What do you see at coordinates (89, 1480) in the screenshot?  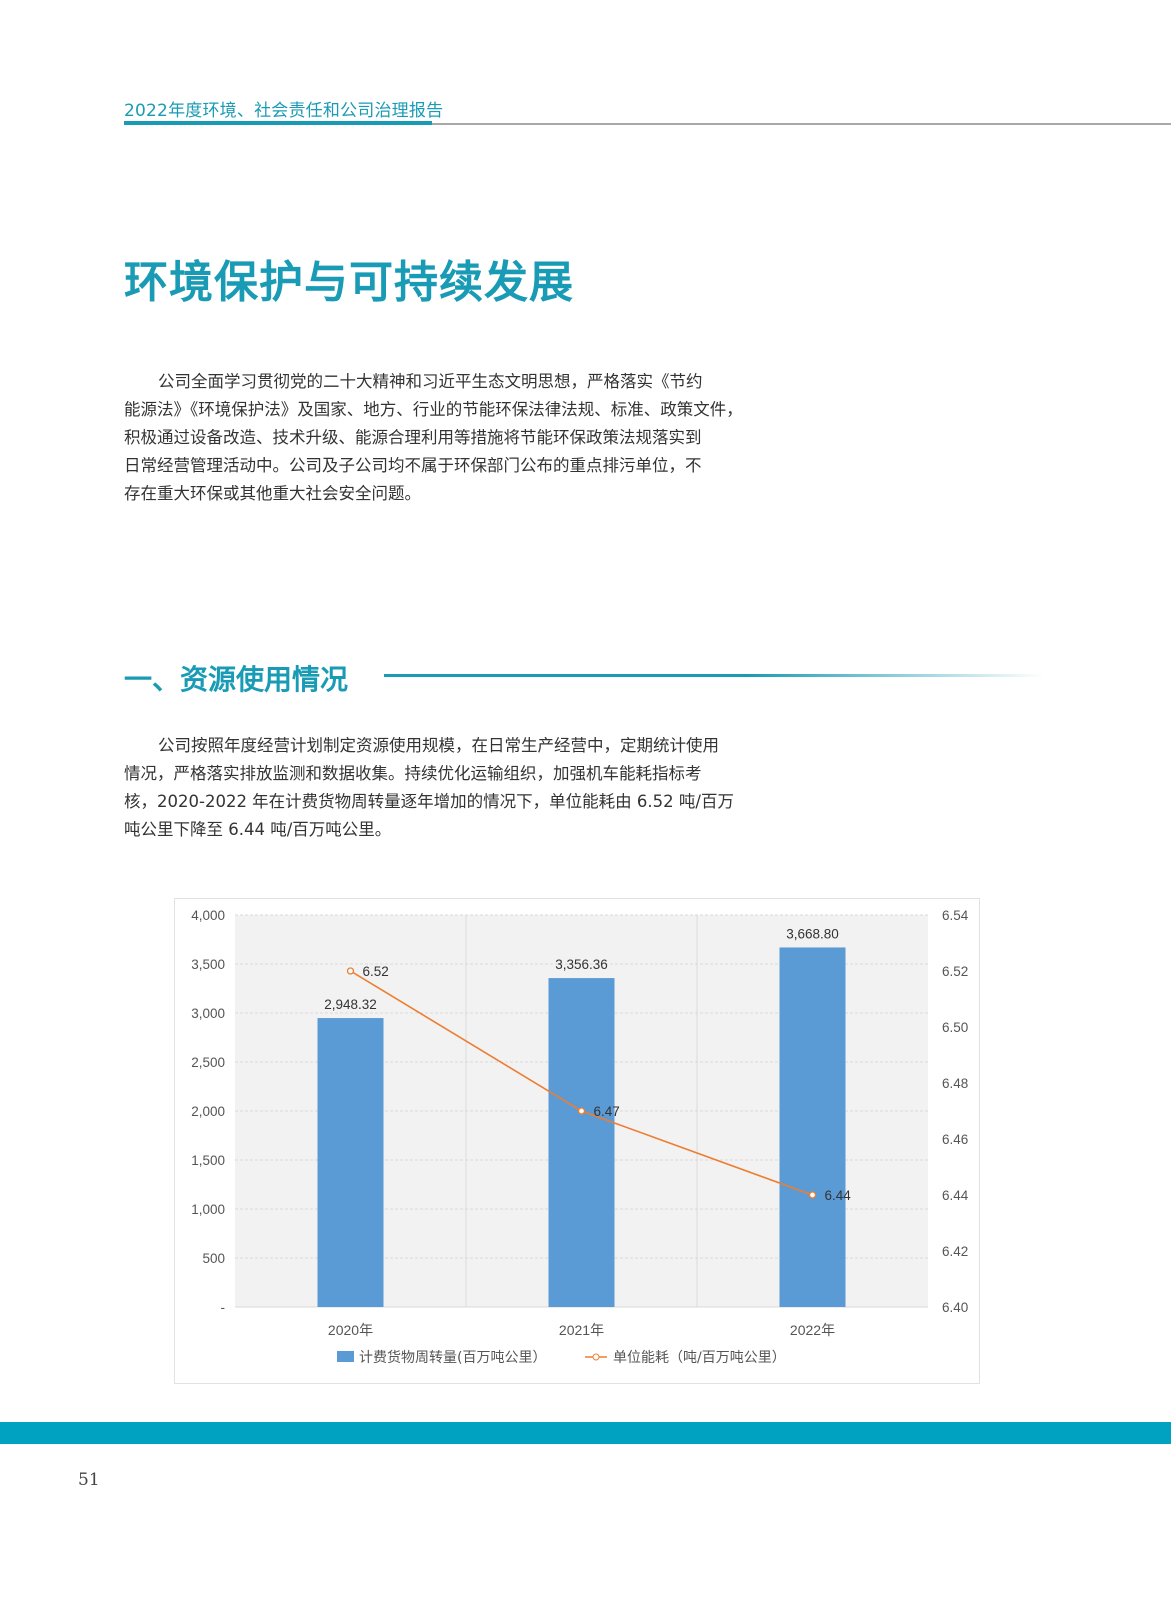 I see `page-number: 51` at bounding box center [89, 1480].